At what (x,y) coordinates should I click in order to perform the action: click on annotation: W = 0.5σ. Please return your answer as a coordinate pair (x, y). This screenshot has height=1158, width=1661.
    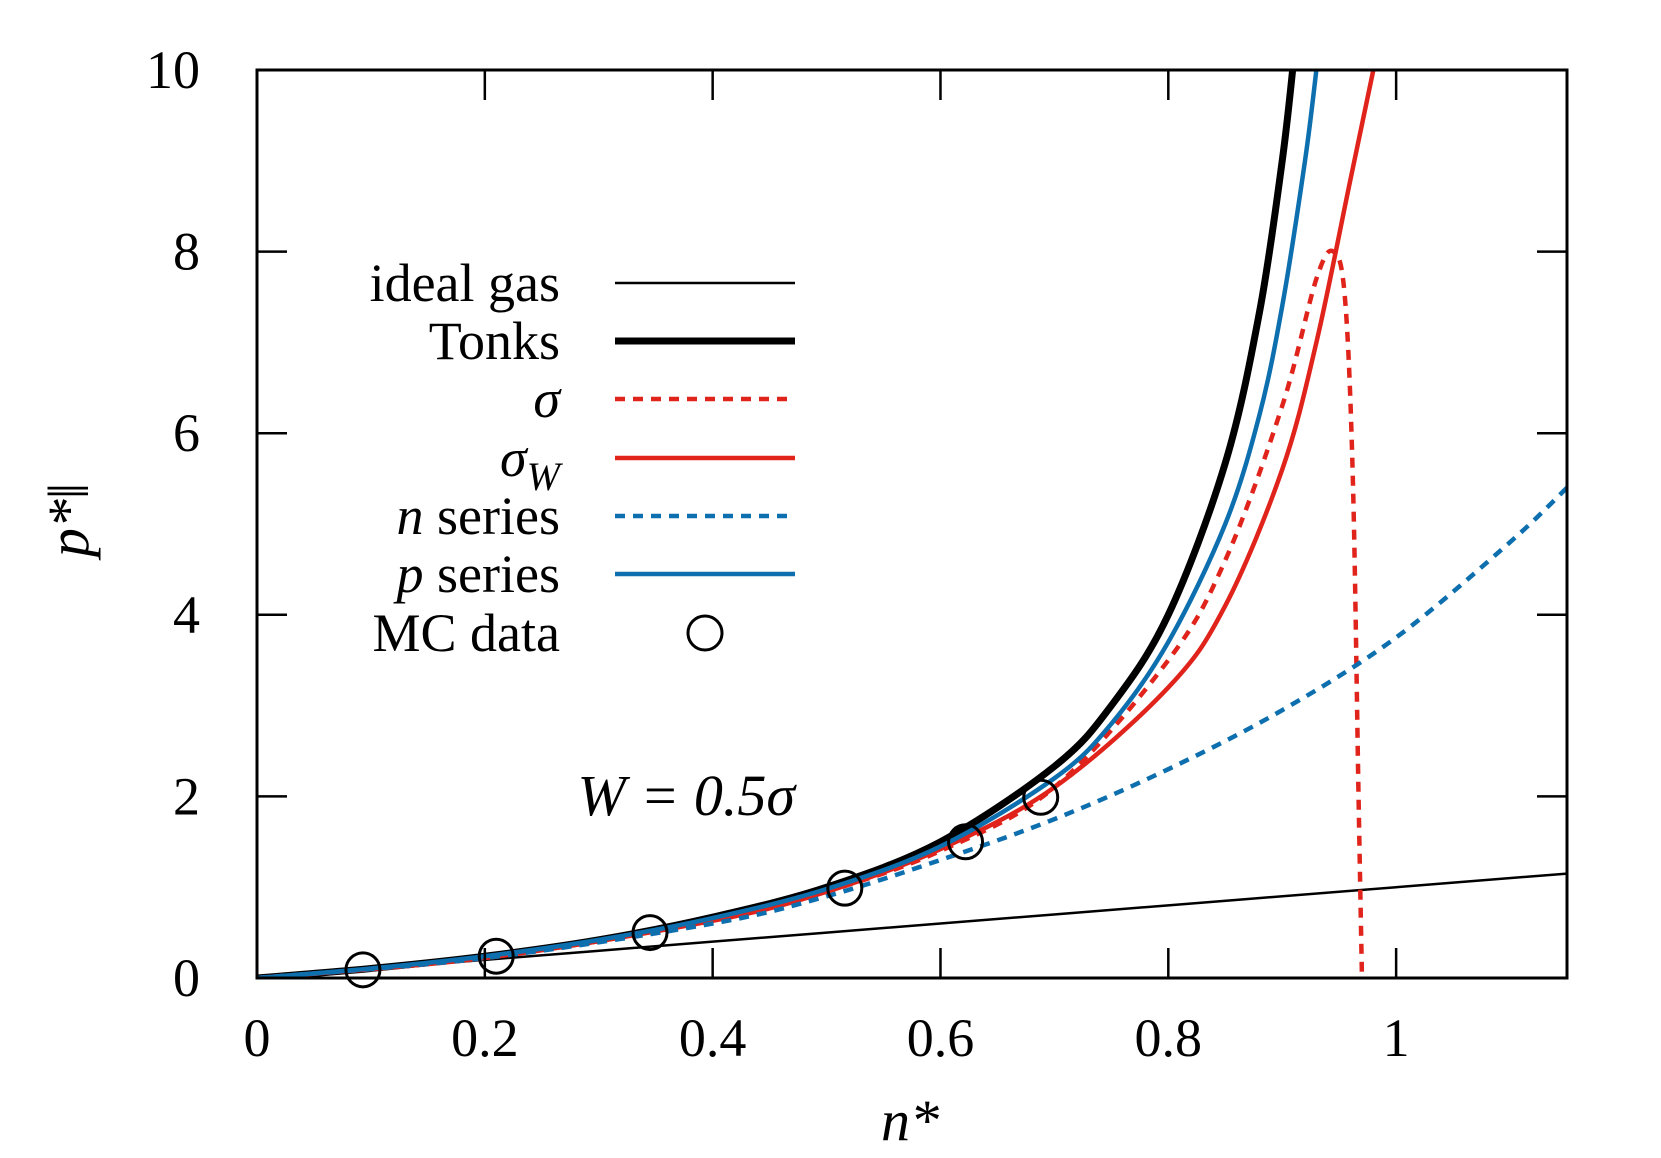
    Looking at the image, I should click on (687, 795).